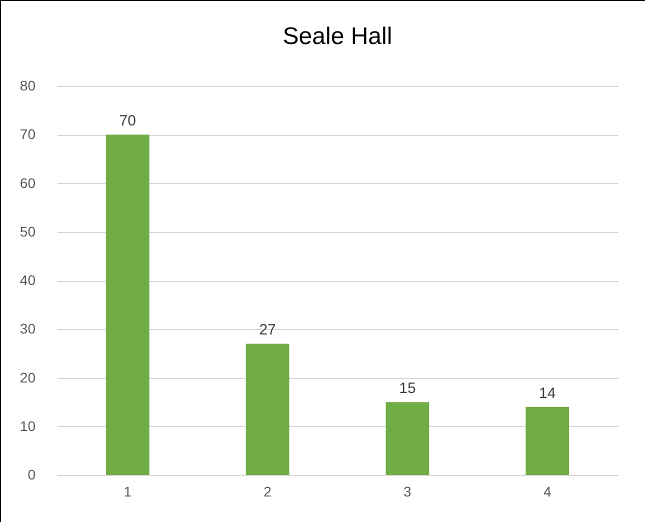  What do you see at coordinates (28, 134) in the screenshot?
I see `y-tick-label: 70` at bounding box center [28, 134].